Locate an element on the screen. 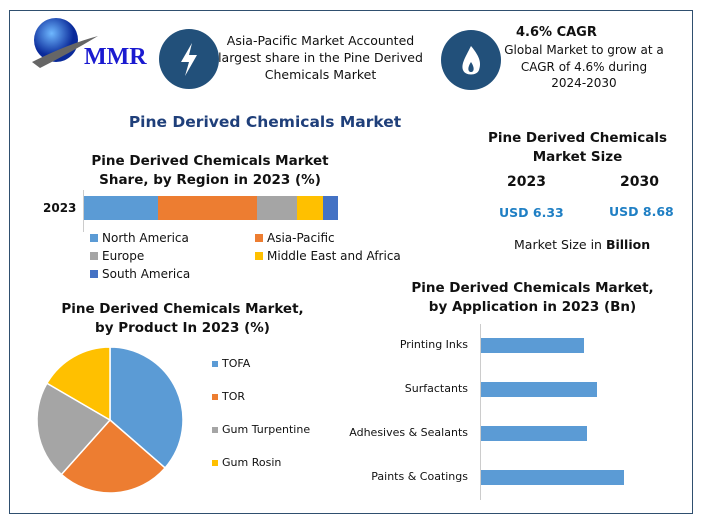  application-axis is located at coordinates (480, 412).